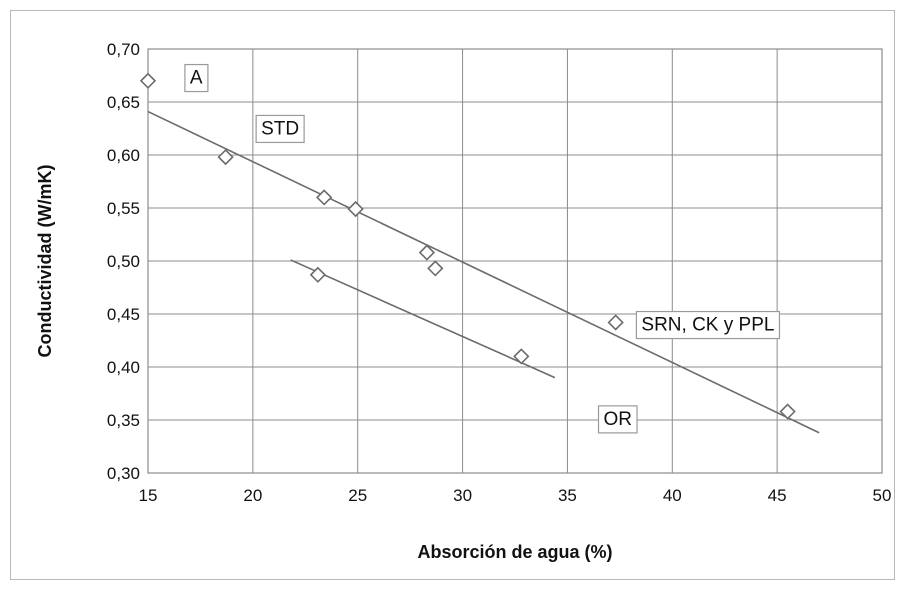  I want to click on y-tick-label: 0,50, so click(123, 261).